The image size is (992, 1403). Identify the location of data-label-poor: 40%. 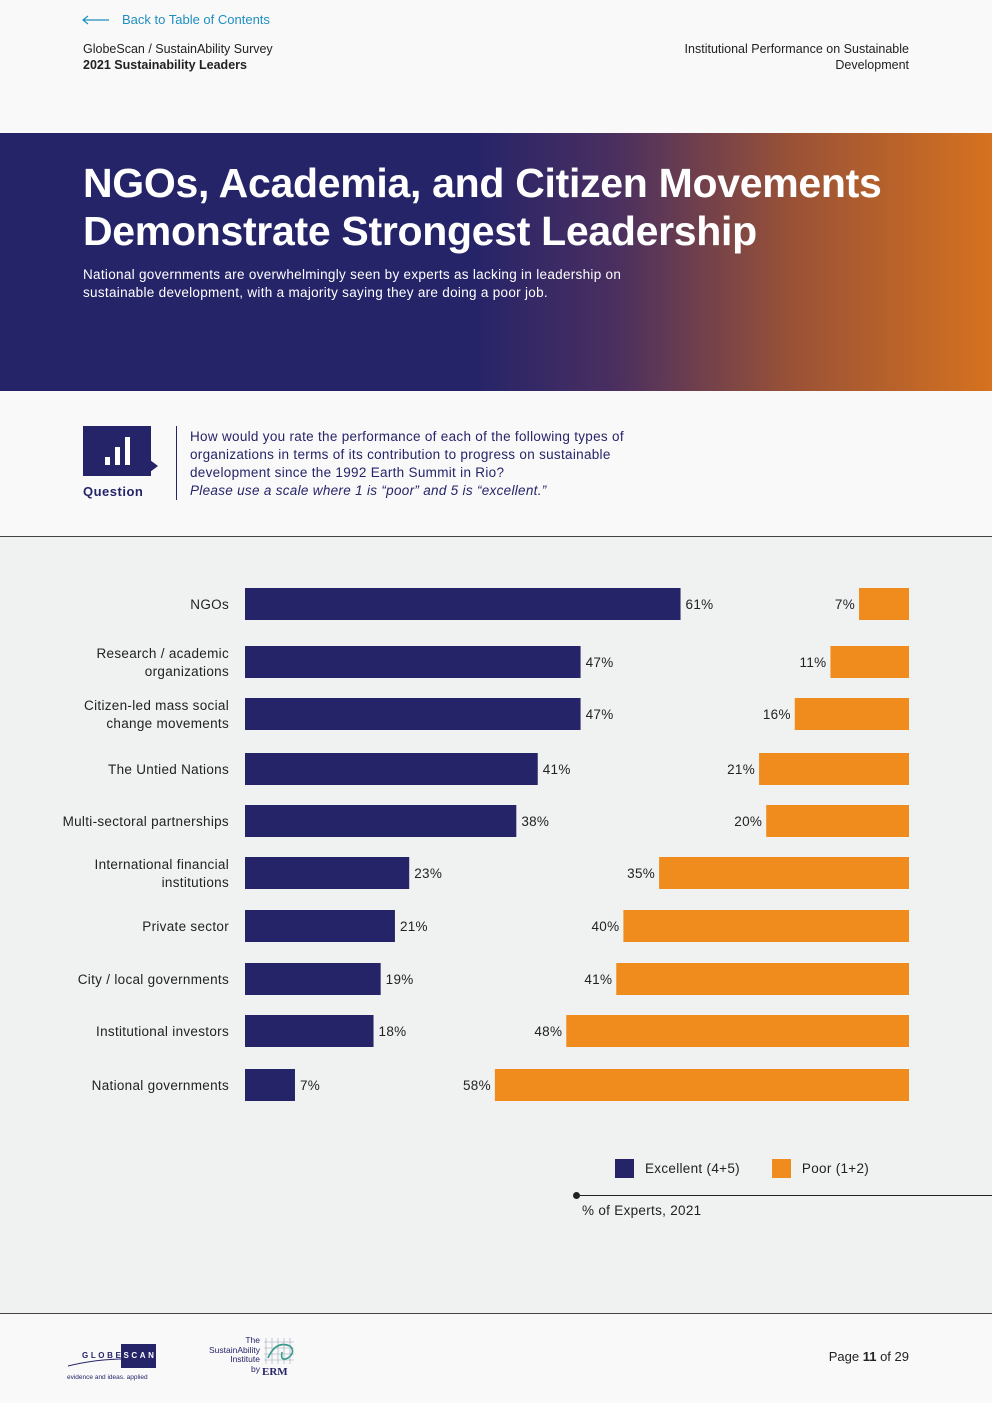
(605, 926).